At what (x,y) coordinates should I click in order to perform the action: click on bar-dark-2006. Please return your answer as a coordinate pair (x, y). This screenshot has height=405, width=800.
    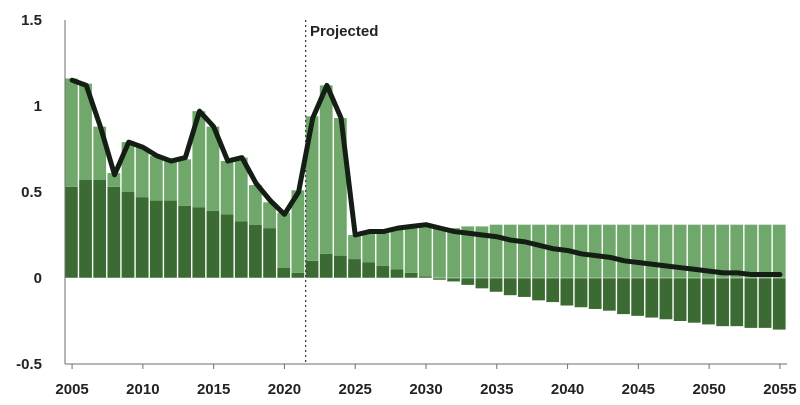
    Looking at the image, I should click on (85, 228).